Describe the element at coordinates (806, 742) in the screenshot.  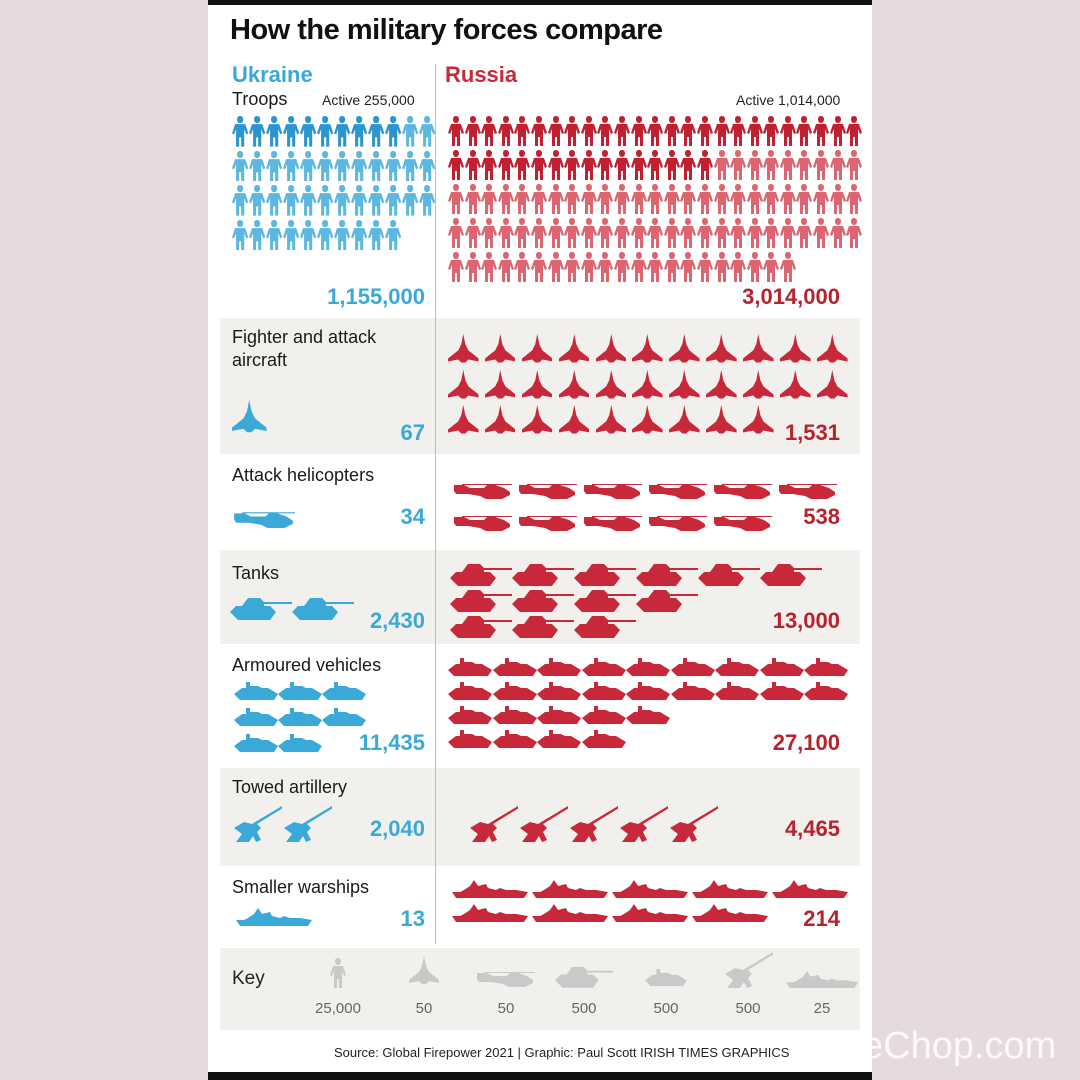
I see `russia-value: 27,100` at that location.